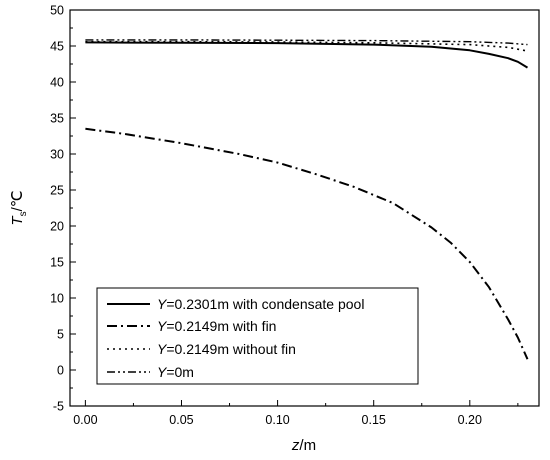 The height and width of the screenshot is (460, 550). I want to click on x-axis-label: z/m, so click(303, 445).